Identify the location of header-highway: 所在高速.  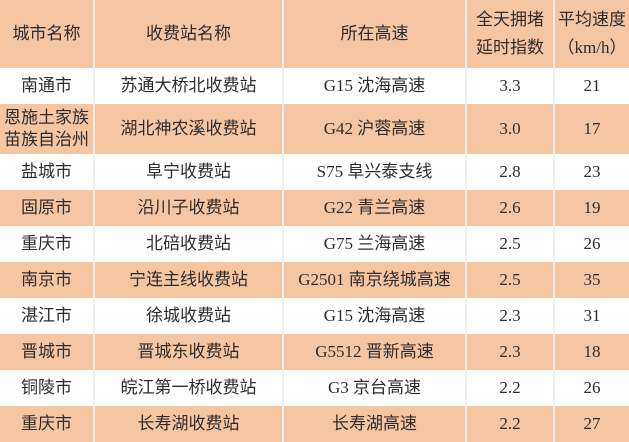
(375, 34).